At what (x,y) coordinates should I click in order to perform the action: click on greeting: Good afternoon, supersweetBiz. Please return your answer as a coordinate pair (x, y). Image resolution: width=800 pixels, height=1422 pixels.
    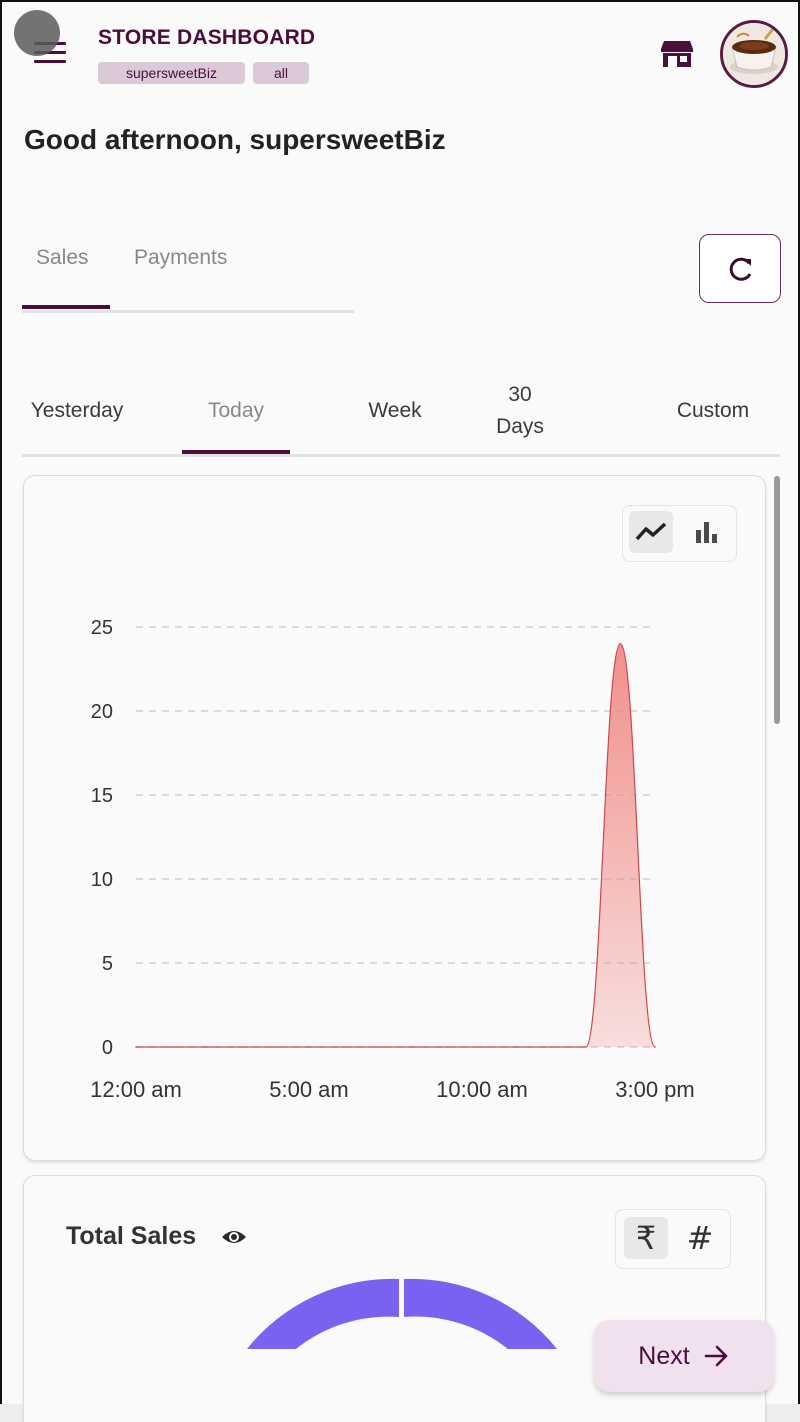
    Looking at the image, I should click on (235, 139).